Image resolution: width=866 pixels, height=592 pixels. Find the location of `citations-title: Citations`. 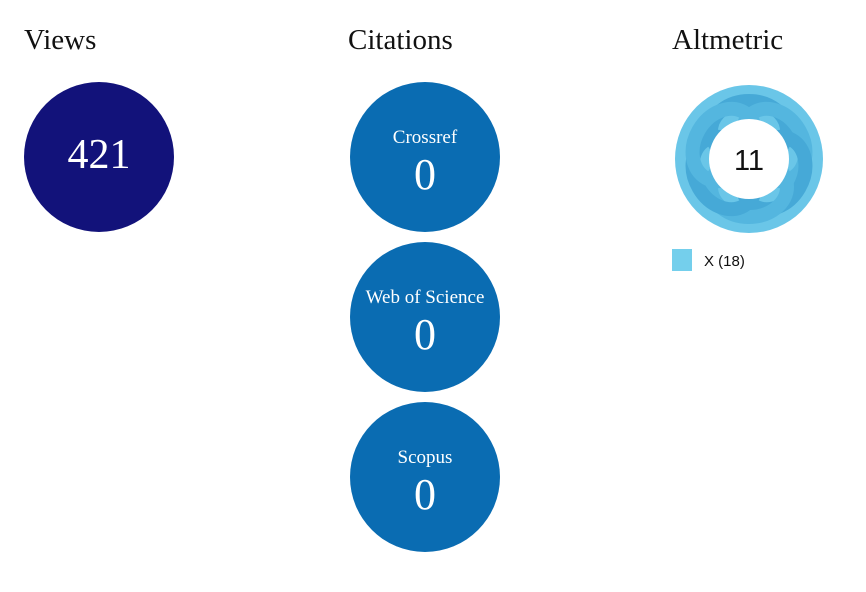

citations-title: Citations is located at coordinates (400, 40).